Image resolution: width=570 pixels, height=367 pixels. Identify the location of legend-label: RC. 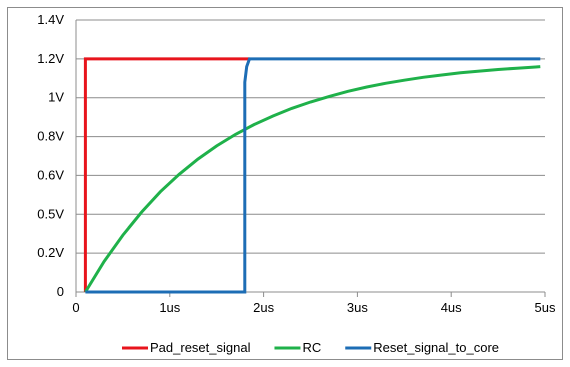
(311, 347).